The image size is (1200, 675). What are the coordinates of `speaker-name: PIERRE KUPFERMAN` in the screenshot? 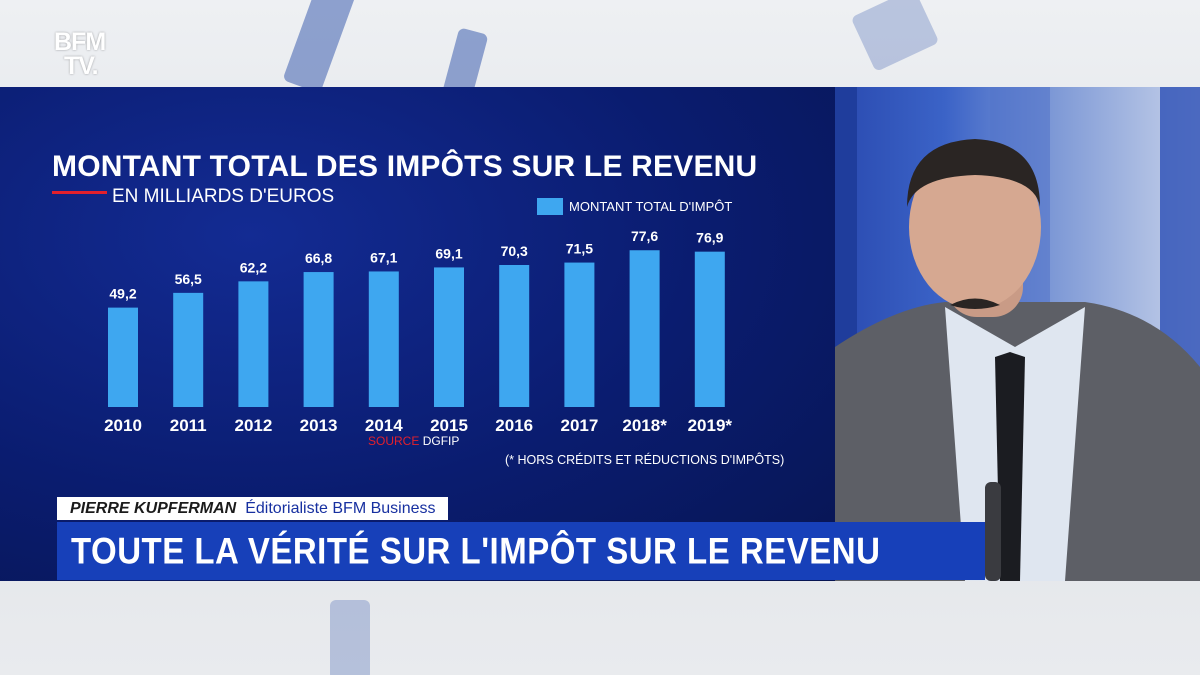 It's located at (153, 508).